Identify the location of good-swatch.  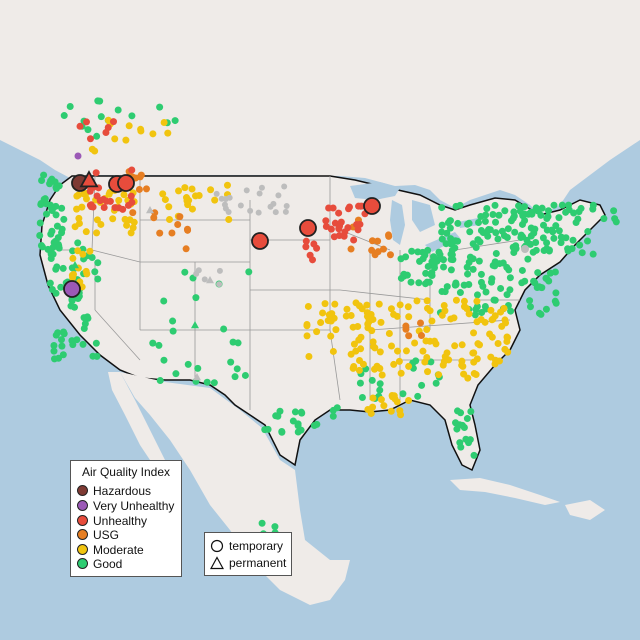
(82, 563).